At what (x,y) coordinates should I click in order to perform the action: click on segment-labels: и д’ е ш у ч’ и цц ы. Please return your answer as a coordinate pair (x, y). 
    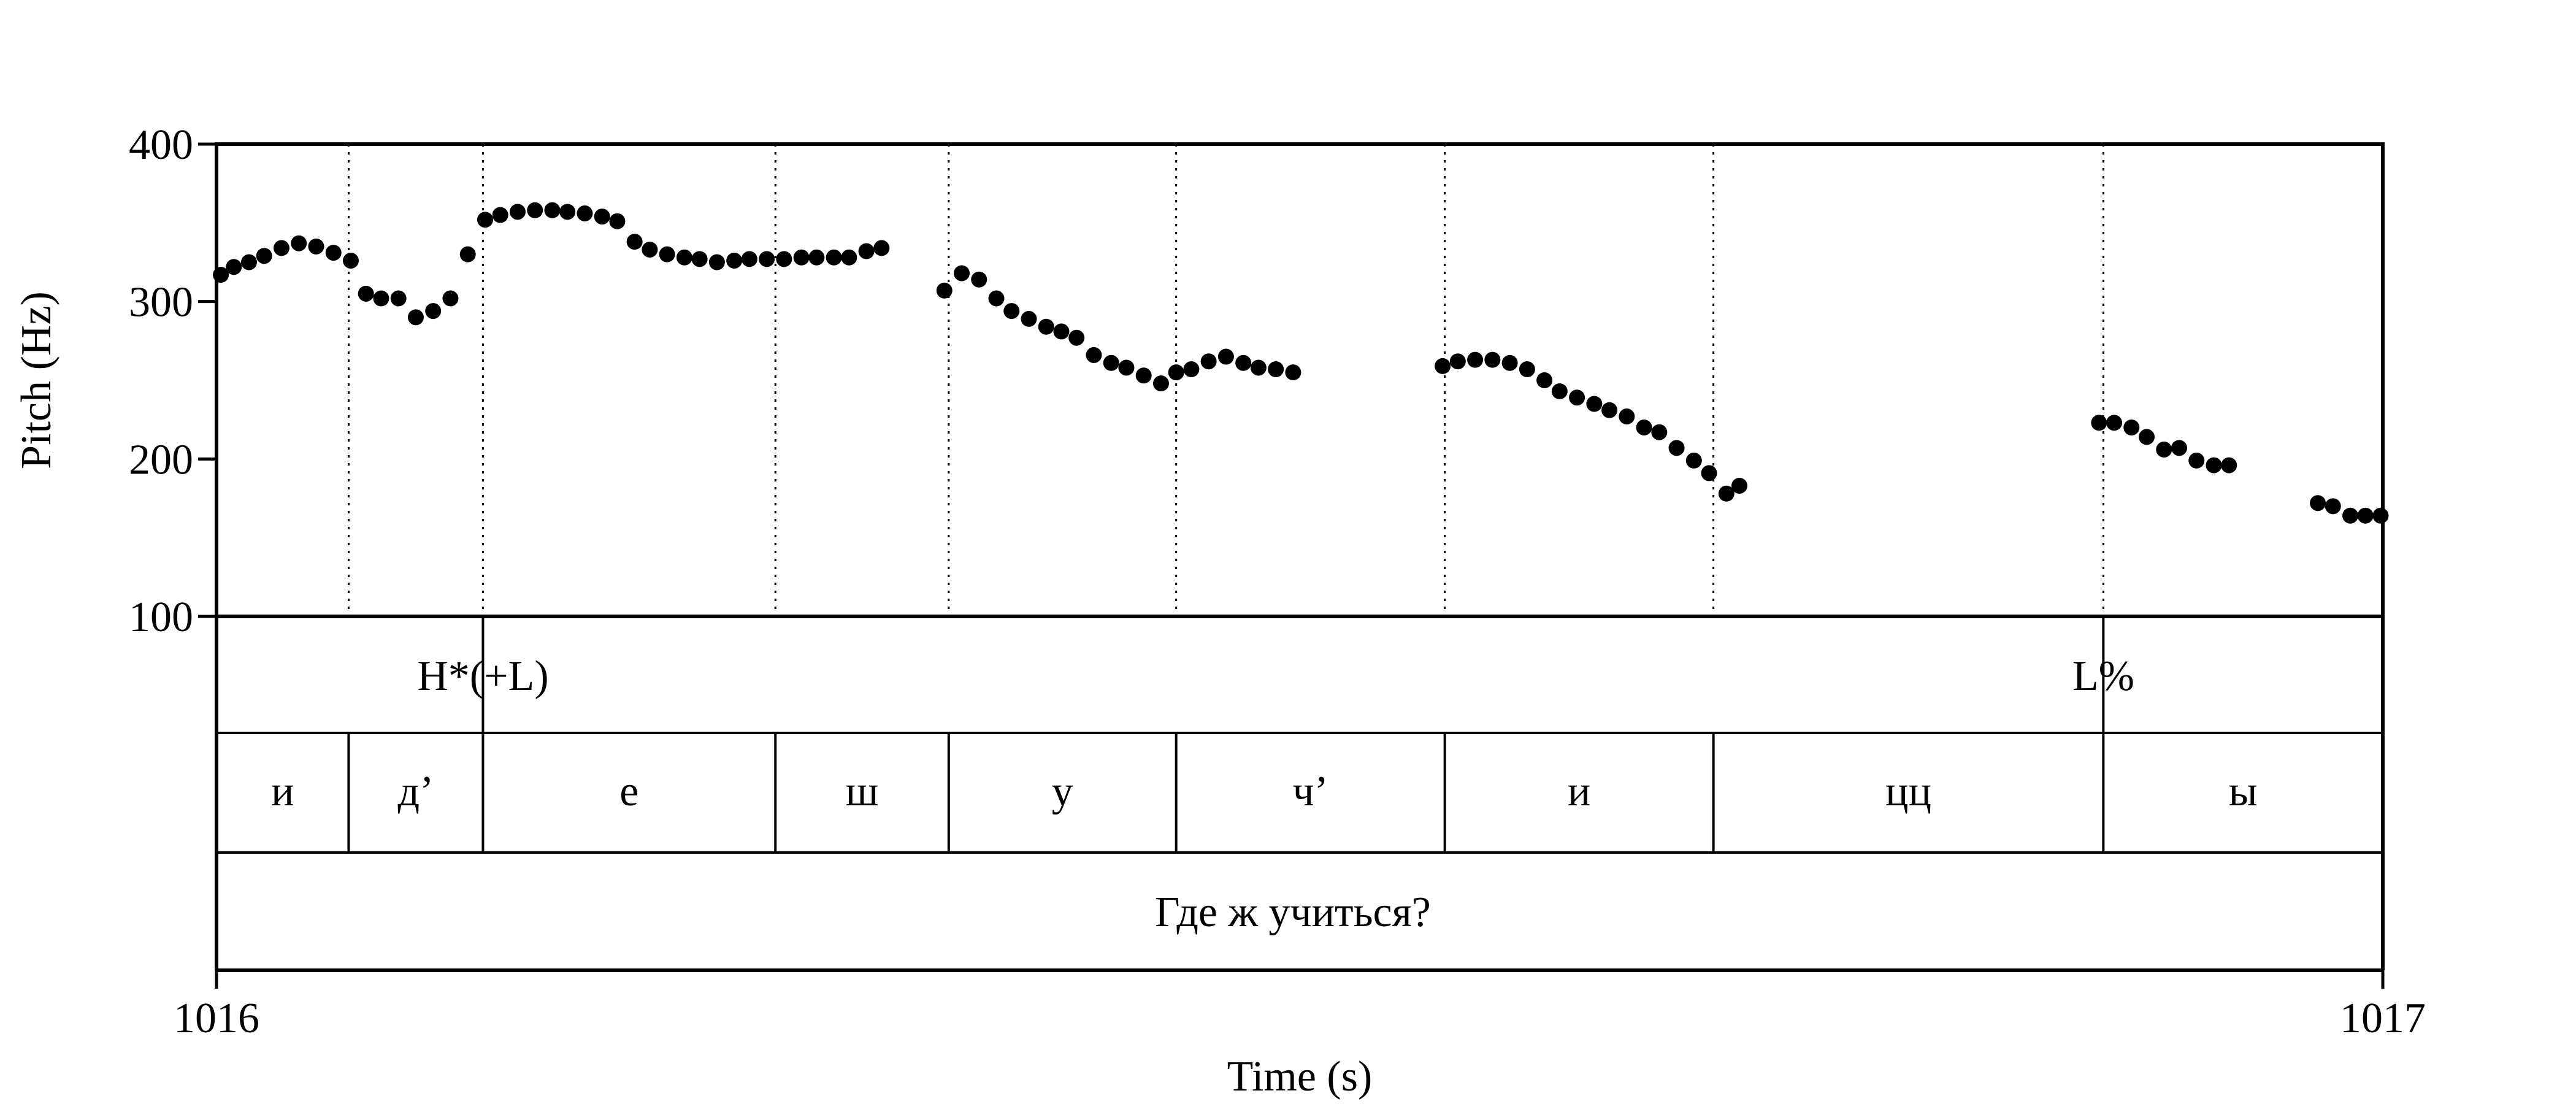
    Looking at the image, I should click on (1264, 791).